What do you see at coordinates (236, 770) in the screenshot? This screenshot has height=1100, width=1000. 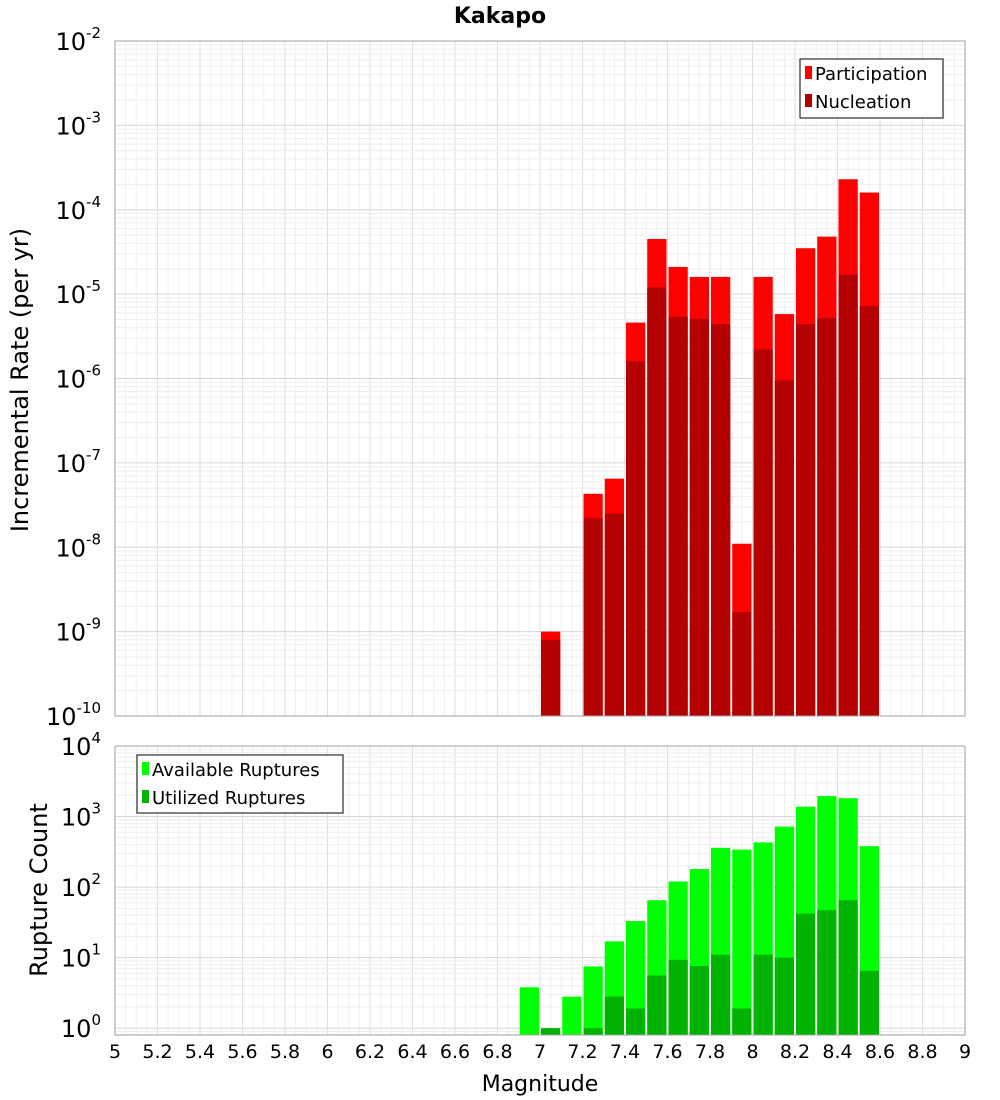 I see `legend-label: Available Ruptures` at bounding box center [236, 770].